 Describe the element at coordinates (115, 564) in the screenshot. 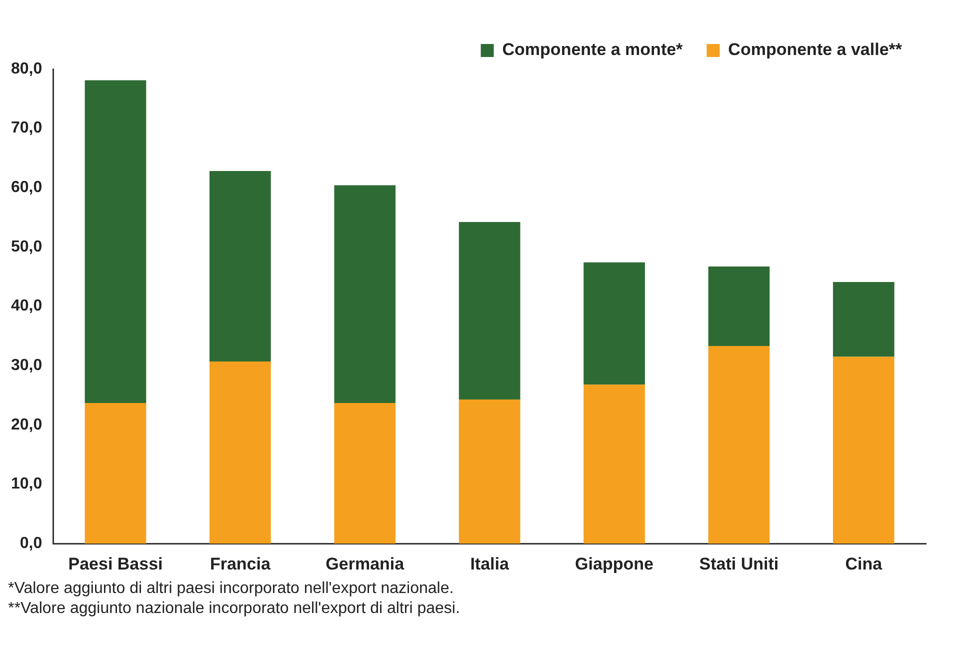

I see `x-tick-label: Paesi Bassi` at that location.